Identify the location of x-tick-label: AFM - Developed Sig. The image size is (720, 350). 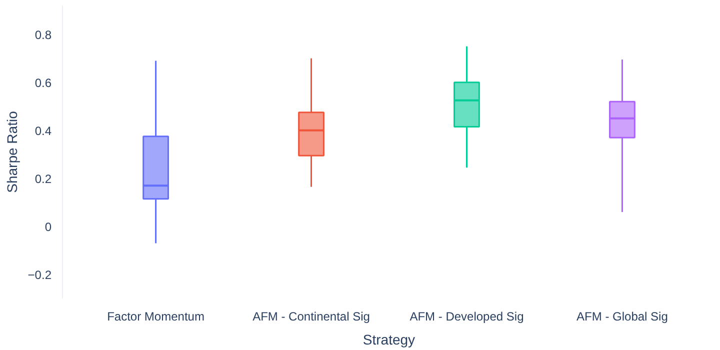
(467, 317).